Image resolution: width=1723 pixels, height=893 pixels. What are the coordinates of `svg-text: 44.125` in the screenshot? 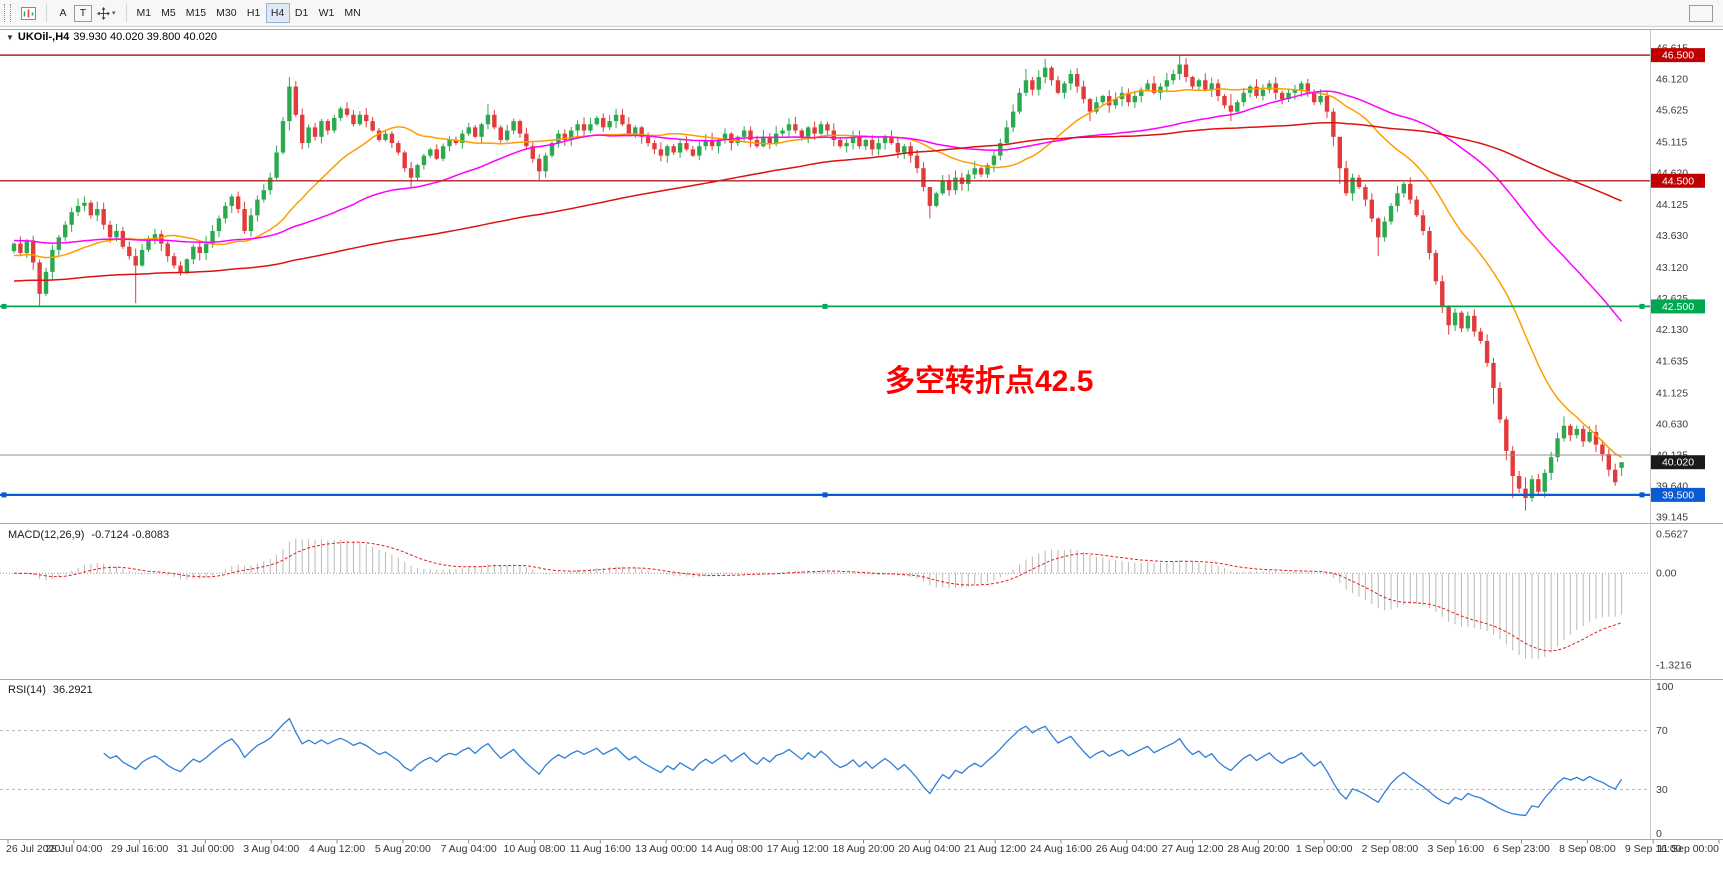 It's located at (1672, 205).